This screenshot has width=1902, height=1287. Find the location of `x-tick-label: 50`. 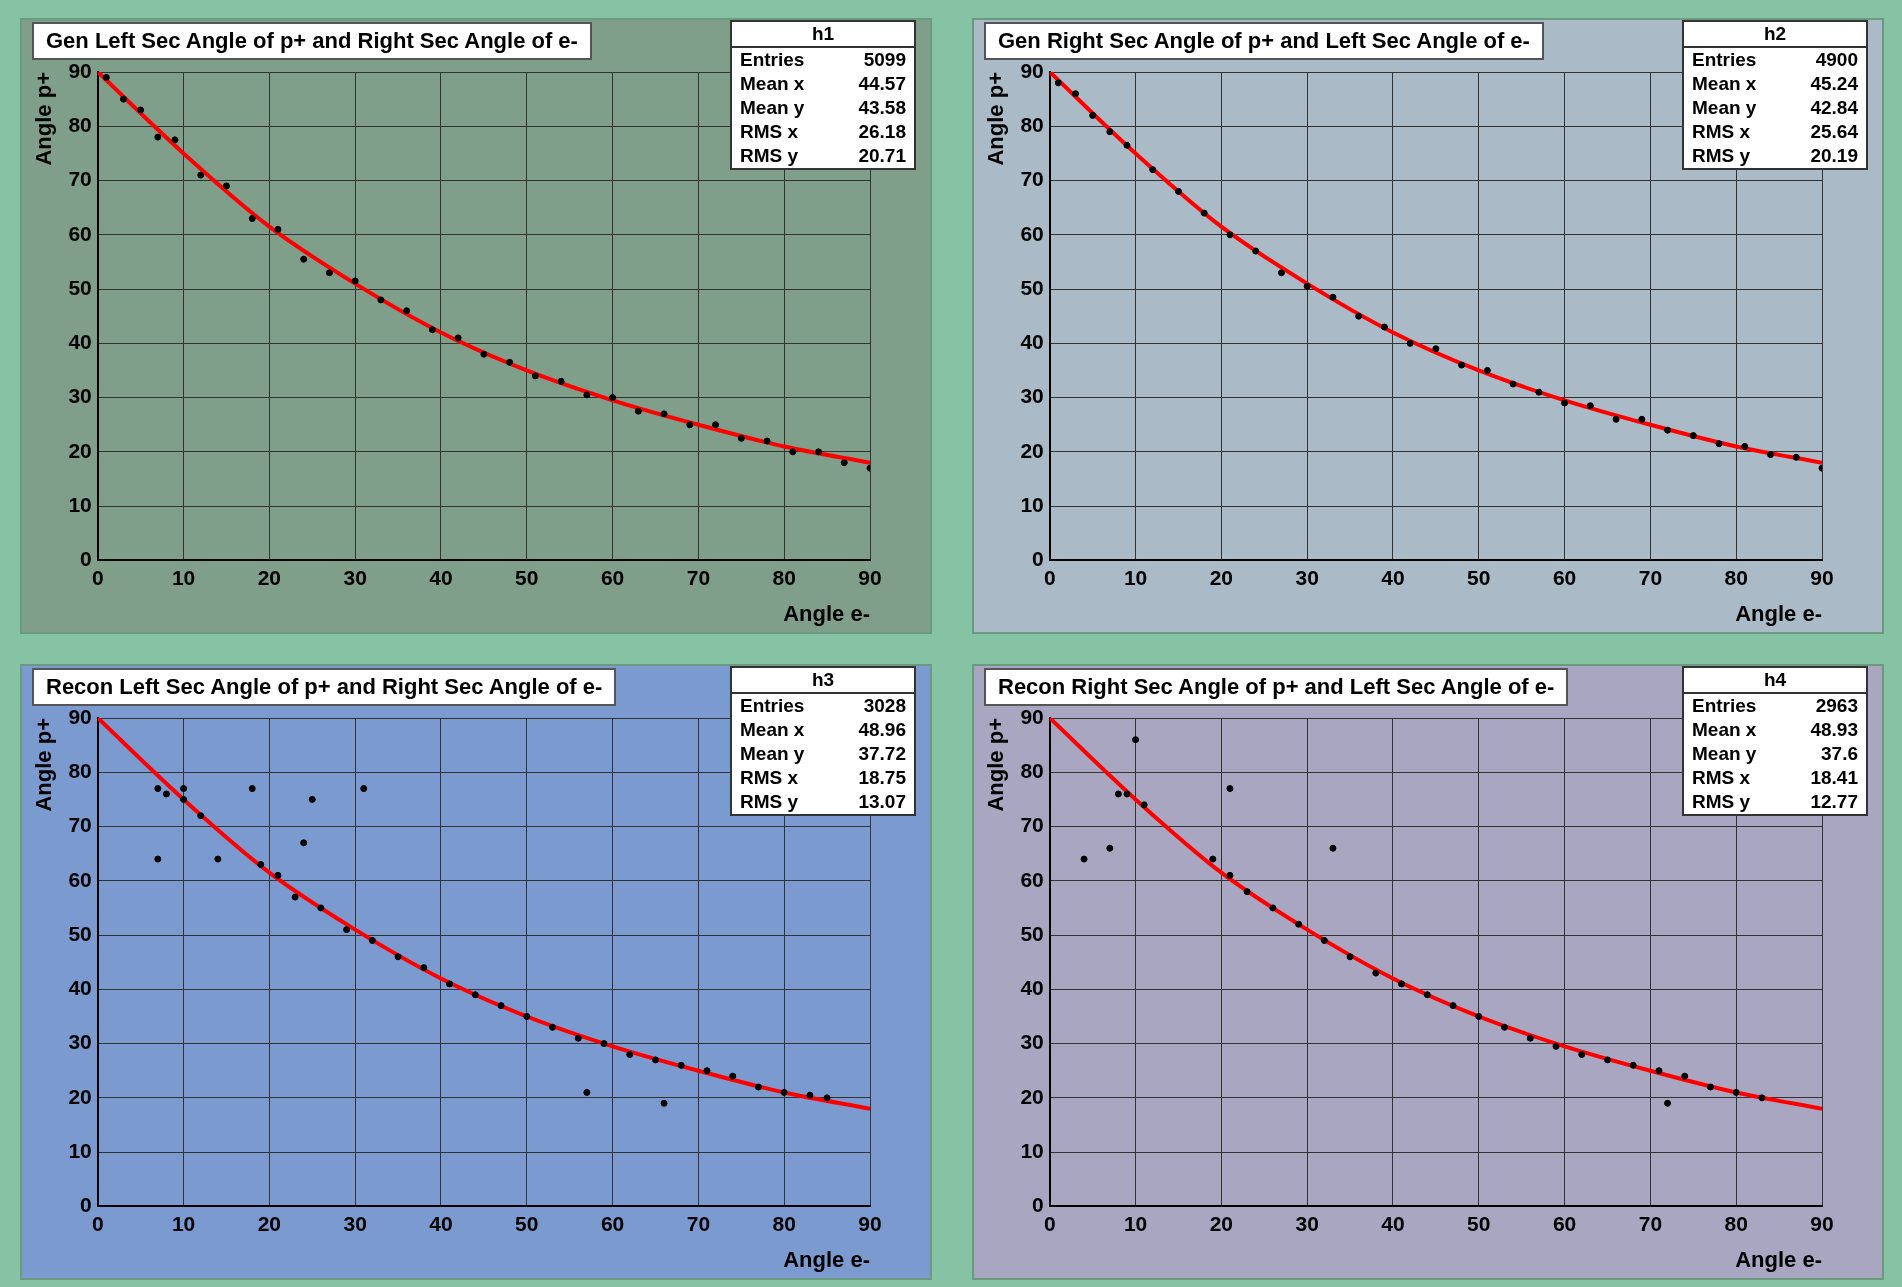

x-tick-label: 50 is located at coordinates (527, 577).